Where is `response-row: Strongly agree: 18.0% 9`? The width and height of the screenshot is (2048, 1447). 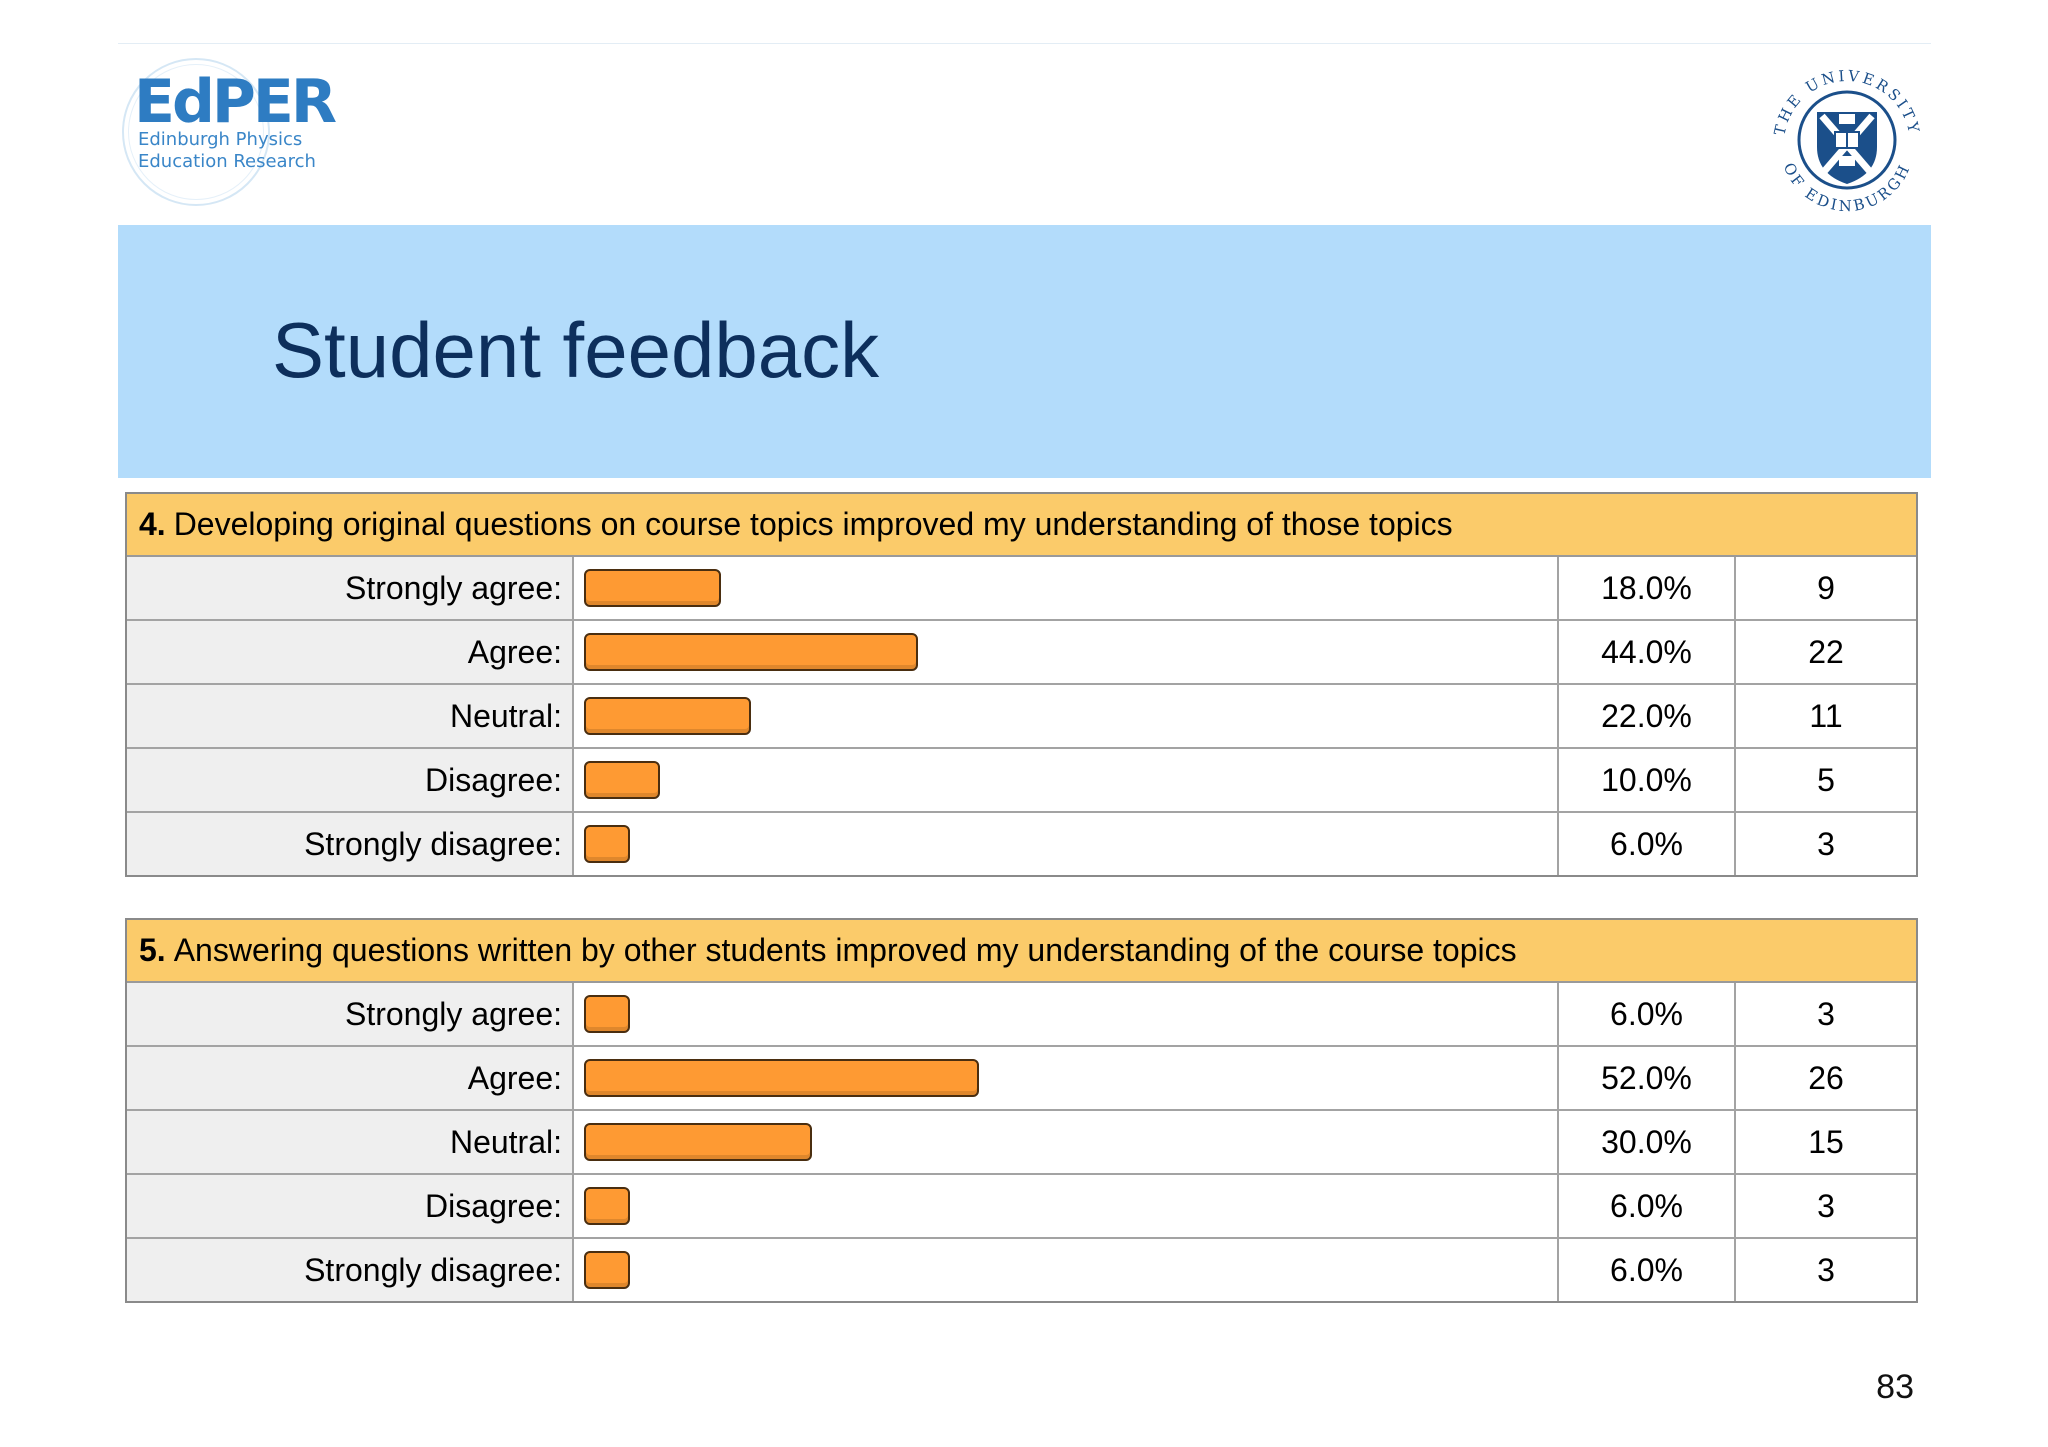
response-row: Strongly agree: 18.0% 9 is located at coordinates (1021, 589).